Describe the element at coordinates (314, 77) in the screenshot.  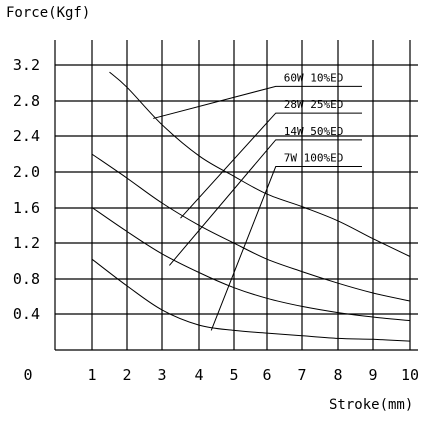
I see `legend-label: 60W 10%ED` at that location.